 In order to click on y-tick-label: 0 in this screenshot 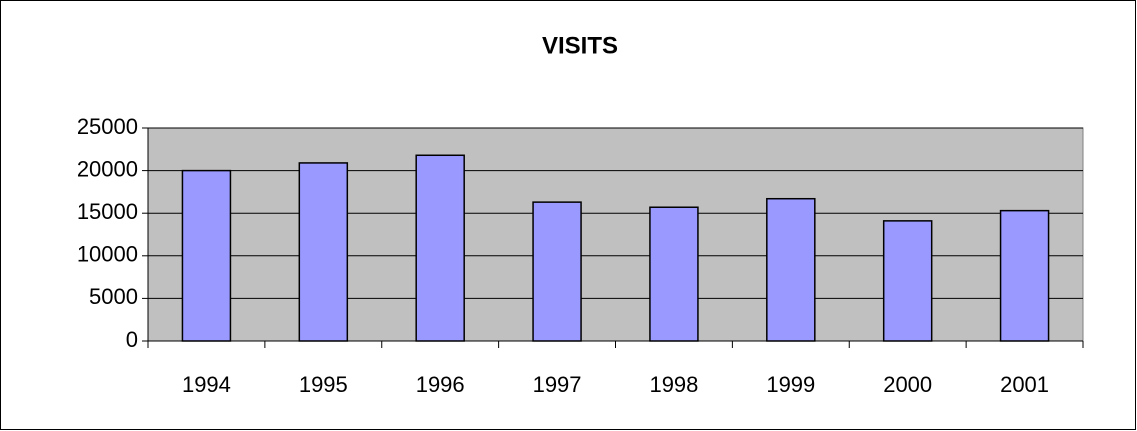, I will do `click(132, 339)`.